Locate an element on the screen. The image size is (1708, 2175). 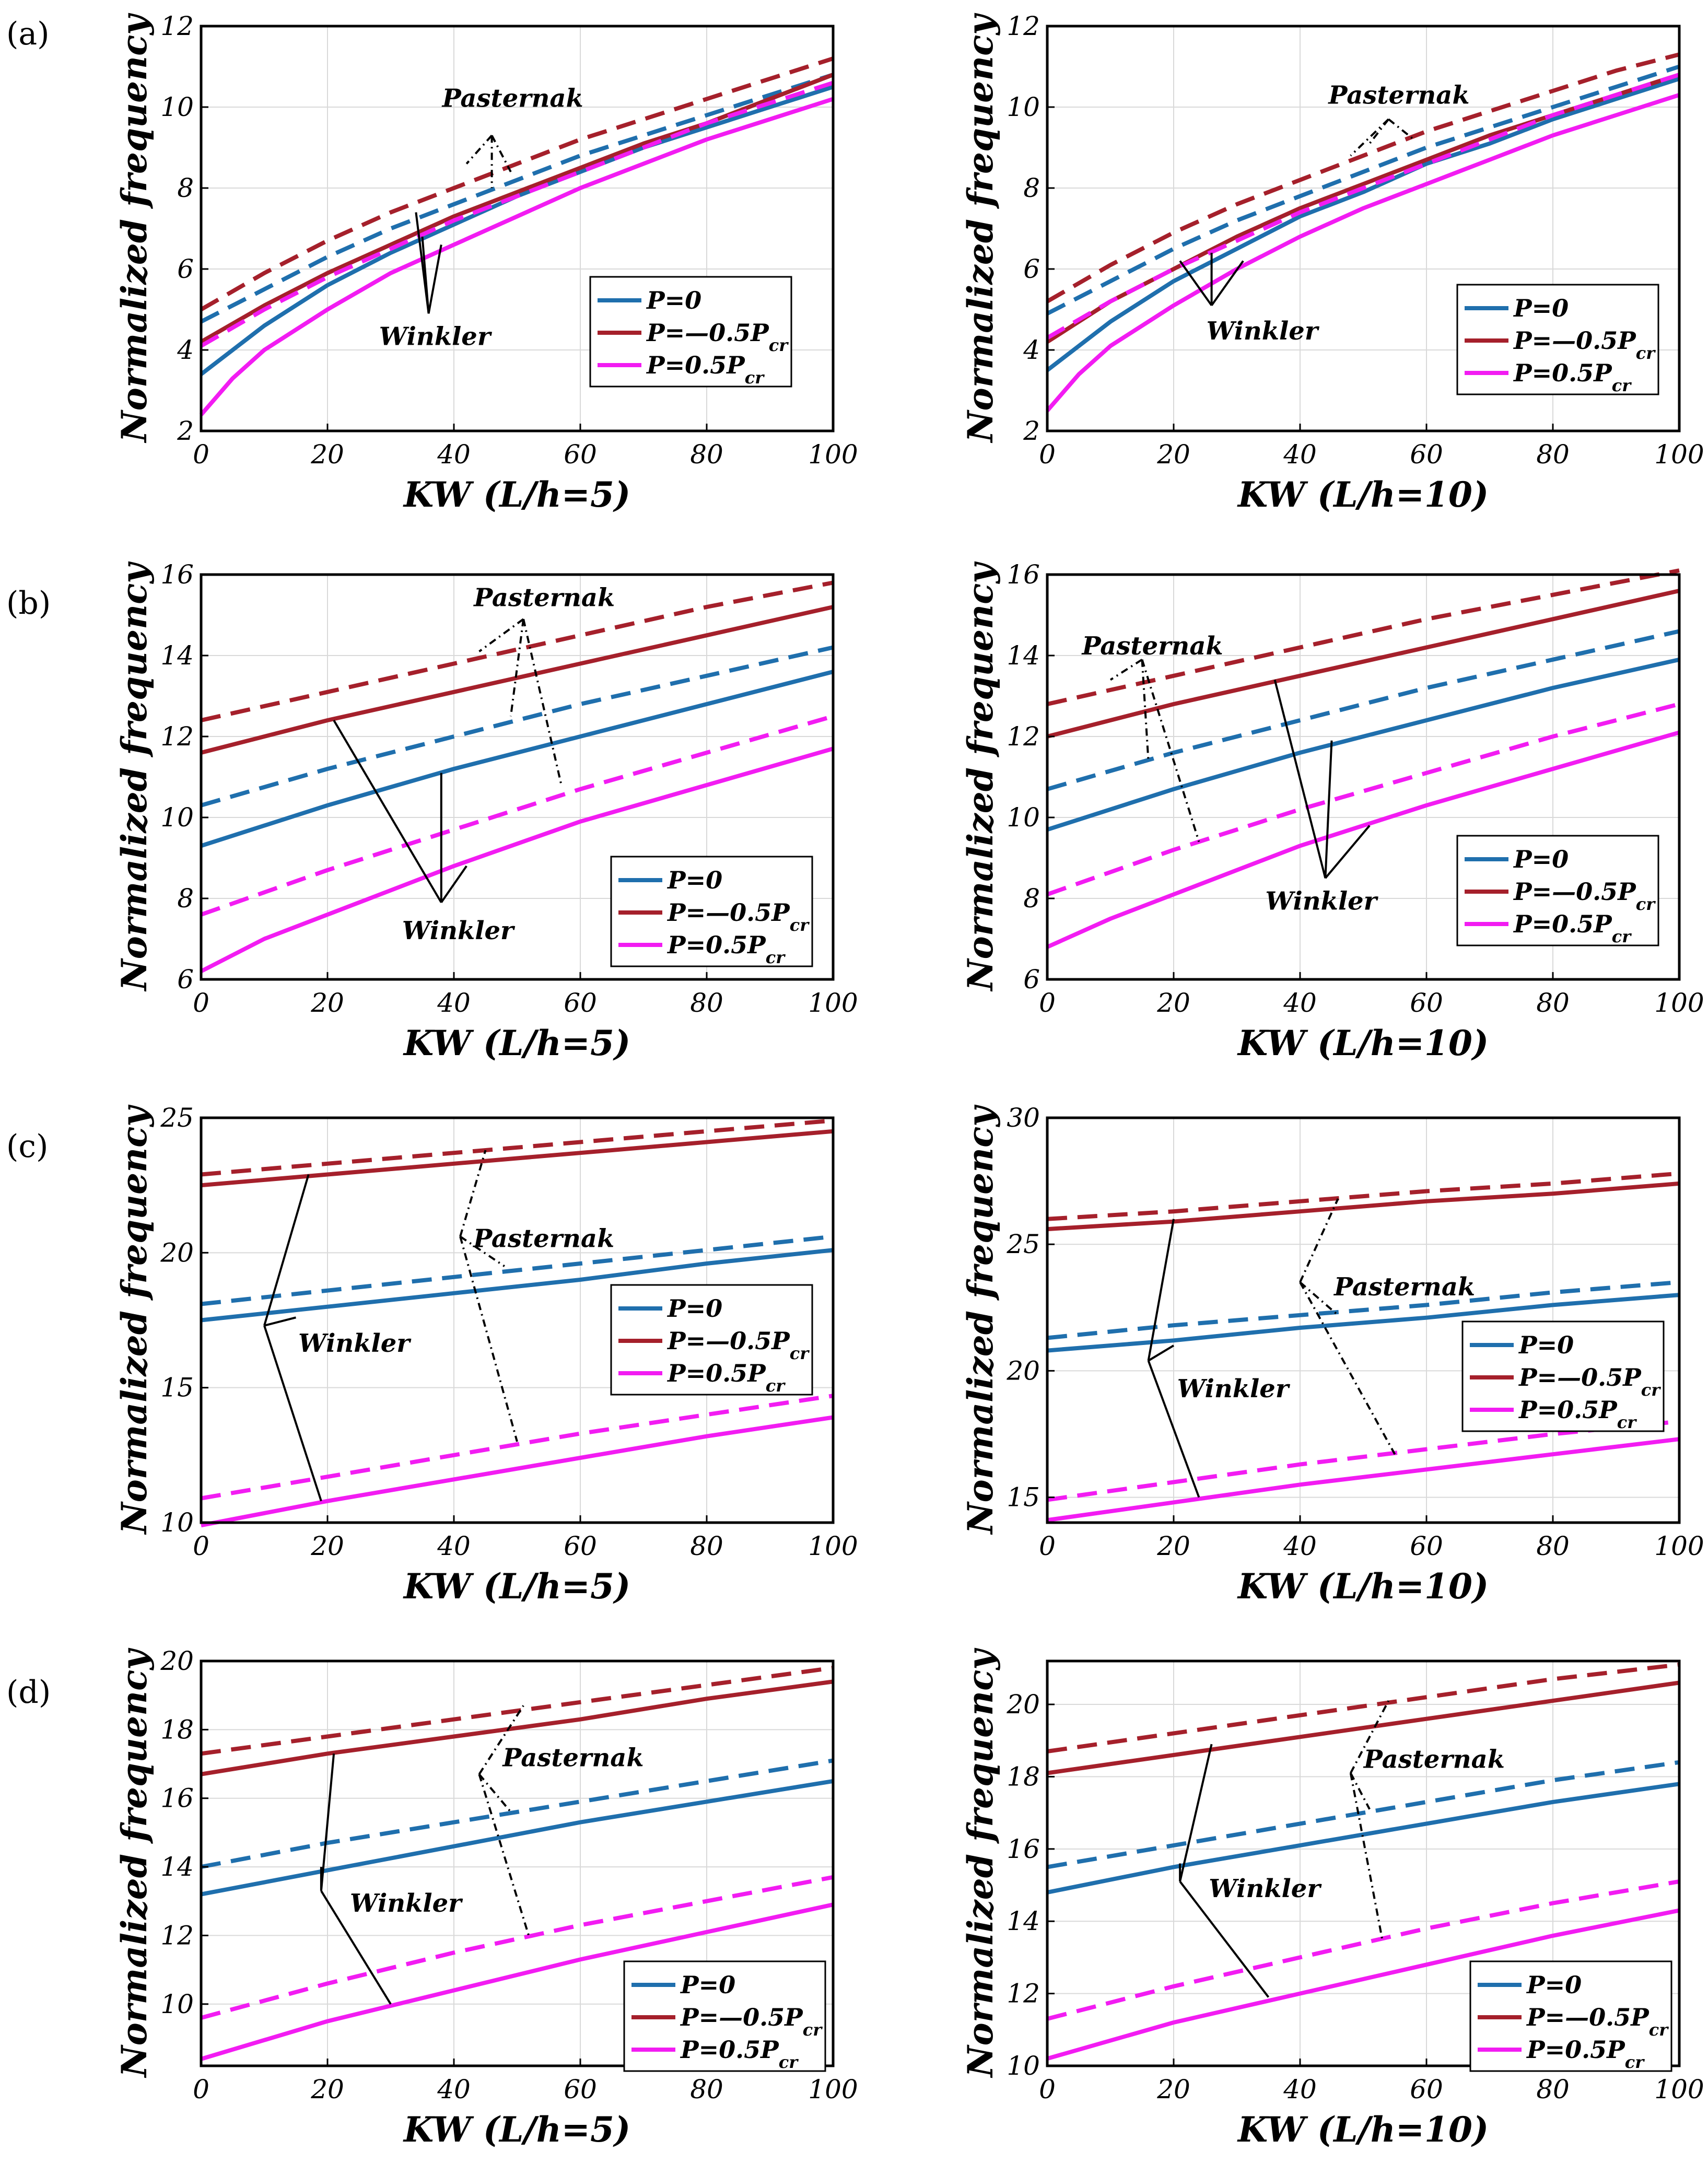
legend-box is located at coordinates (690, 332).